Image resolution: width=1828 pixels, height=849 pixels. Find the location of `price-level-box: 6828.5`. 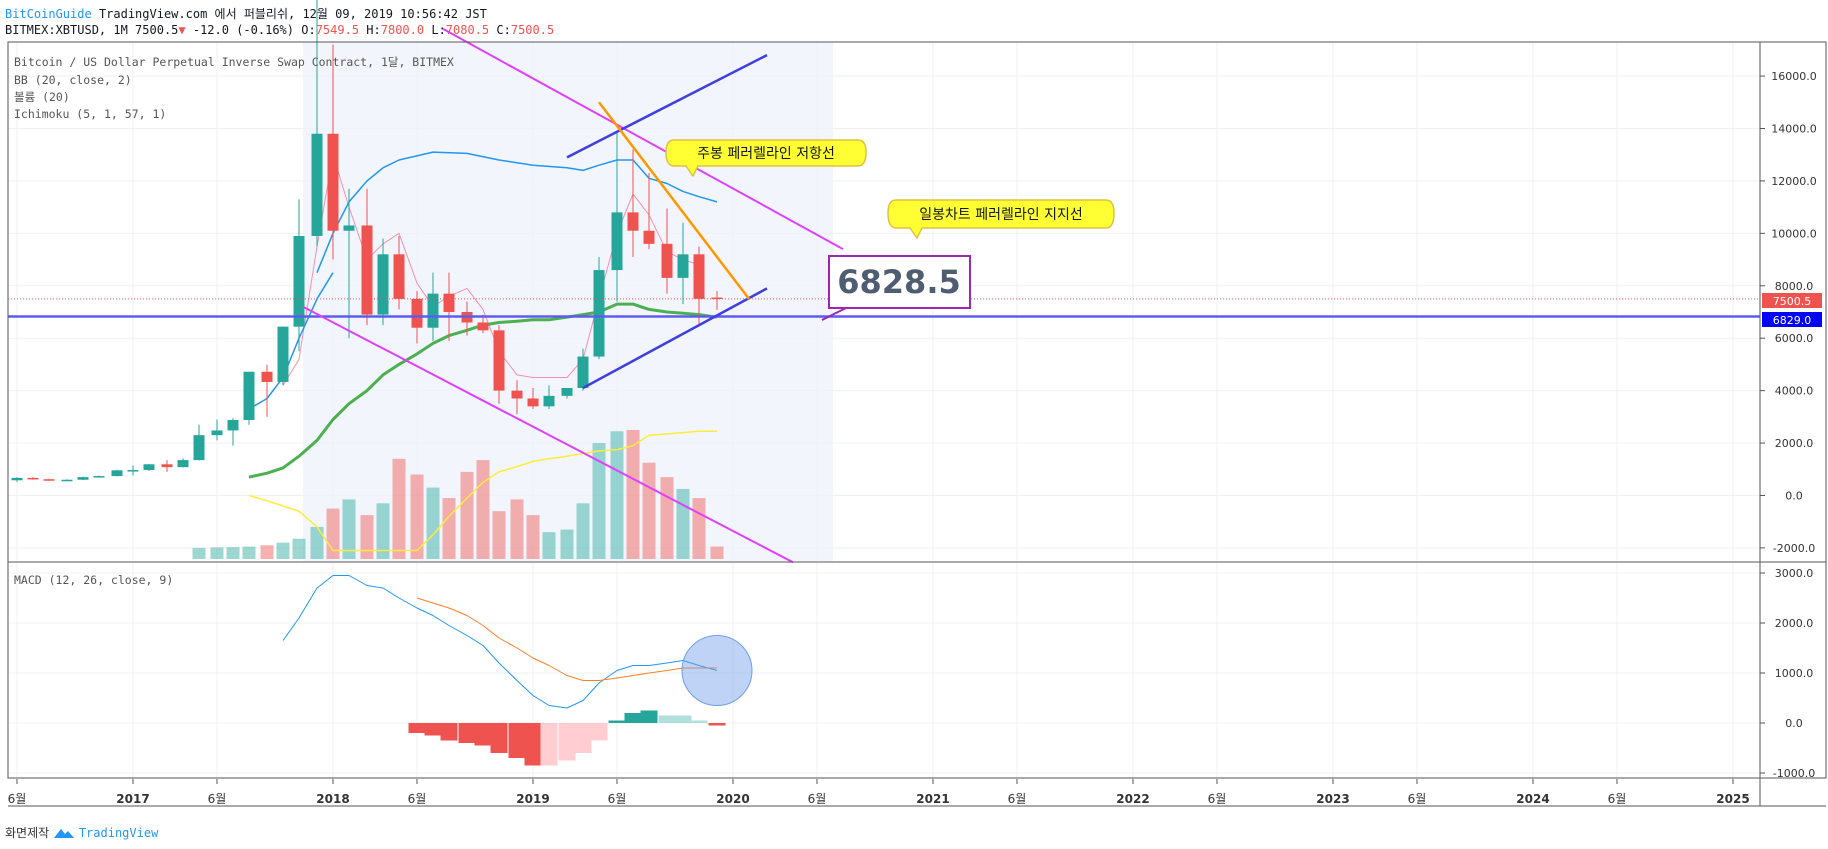

price-level-box: 6828.5 is located at coordinates (896, 288).